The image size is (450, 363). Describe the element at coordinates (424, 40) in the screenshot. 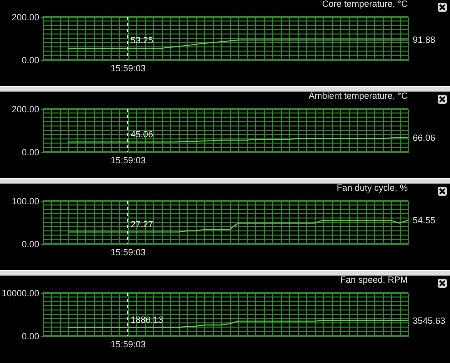

I see `data-label: 91.88` at that location.